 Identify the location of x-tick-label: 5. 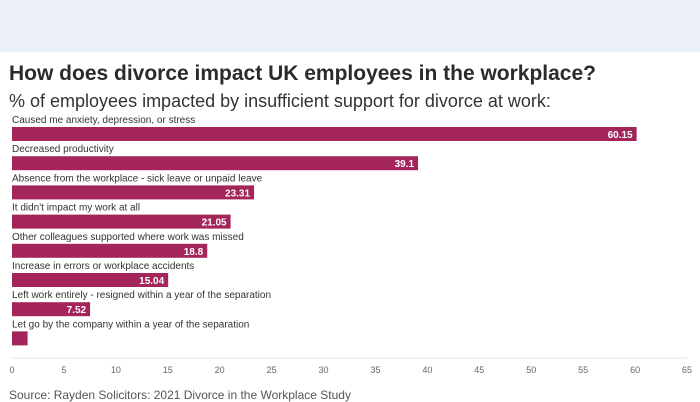
(63, 370).